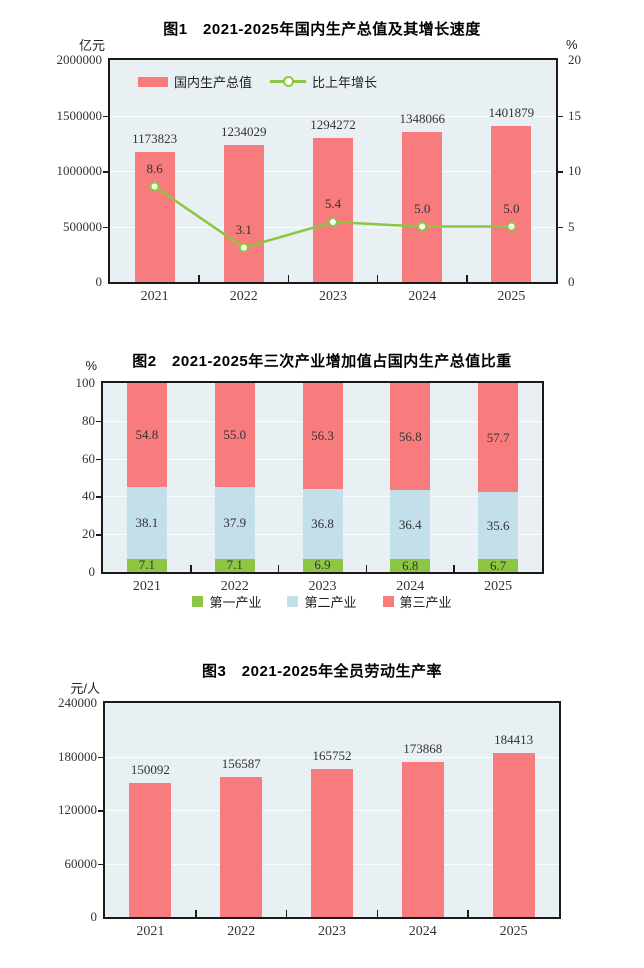  Describe the element at coordinates (88, 534) in the screenshot. I see `y-axis-tick-label: 20` at that location.